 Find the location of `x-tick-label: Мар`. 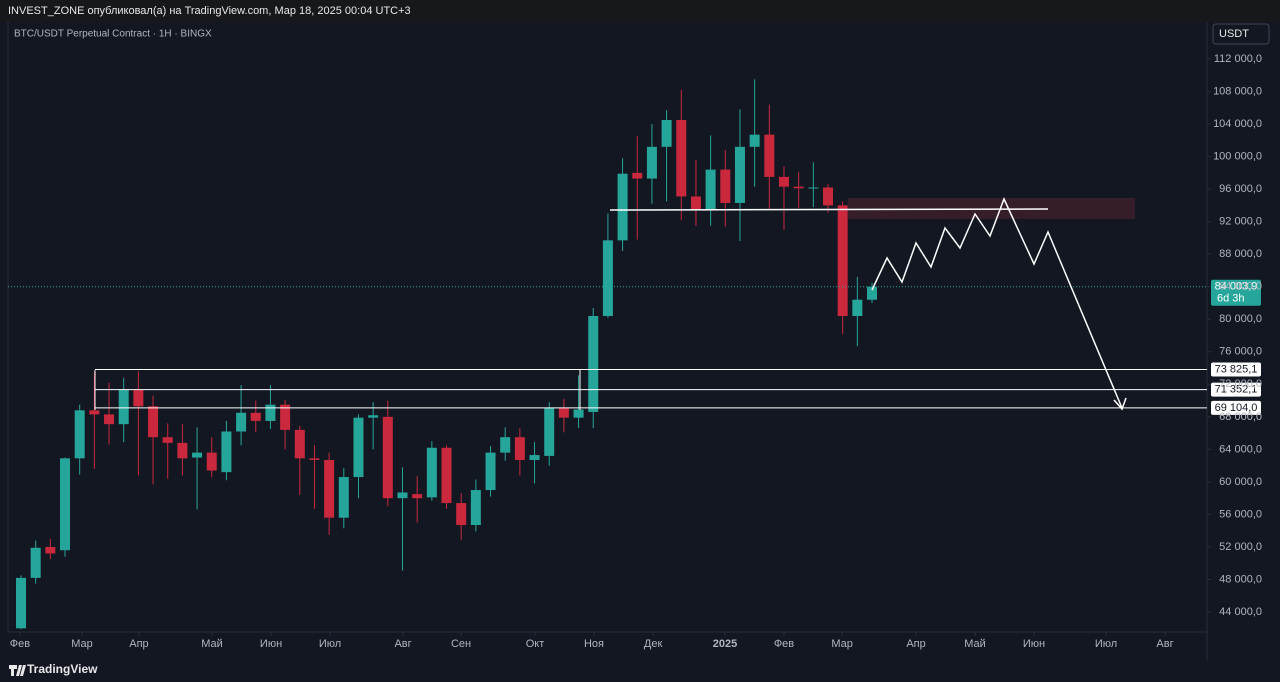

x-tick-label: Мар is located at coordinates (82, 644).